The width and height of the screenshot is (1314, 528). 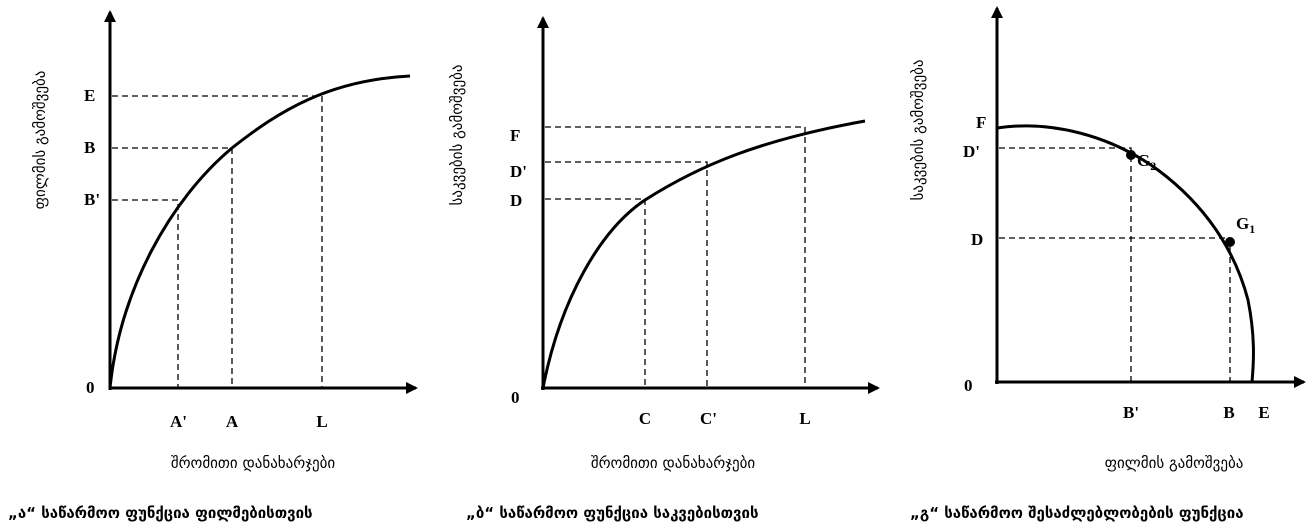 What do you see at coordinates (971, 151) in the screenshot?
I see `panel-c-y-tick-d-prime: D'` at bounding box center [971, 151].